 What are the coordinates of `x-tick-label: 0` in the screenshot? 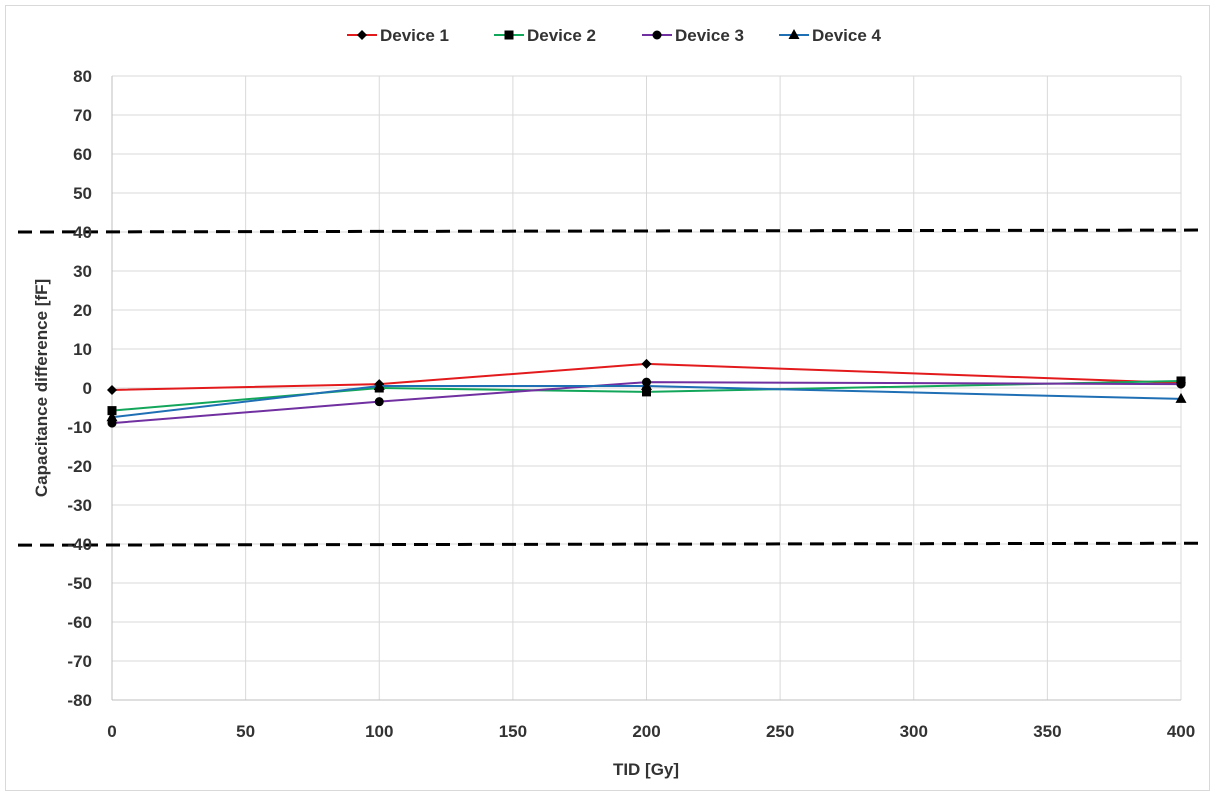 It's located at (111, 731).